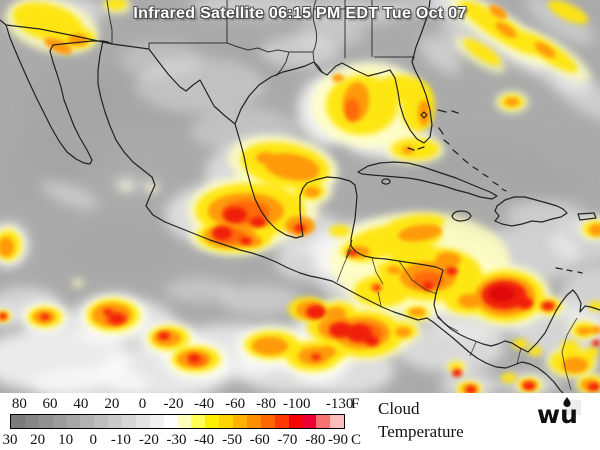 The image size is (600, 450). Describe the element at coordinates (19, 404) in the screenshot. I see `tick-label: 80` at that location.